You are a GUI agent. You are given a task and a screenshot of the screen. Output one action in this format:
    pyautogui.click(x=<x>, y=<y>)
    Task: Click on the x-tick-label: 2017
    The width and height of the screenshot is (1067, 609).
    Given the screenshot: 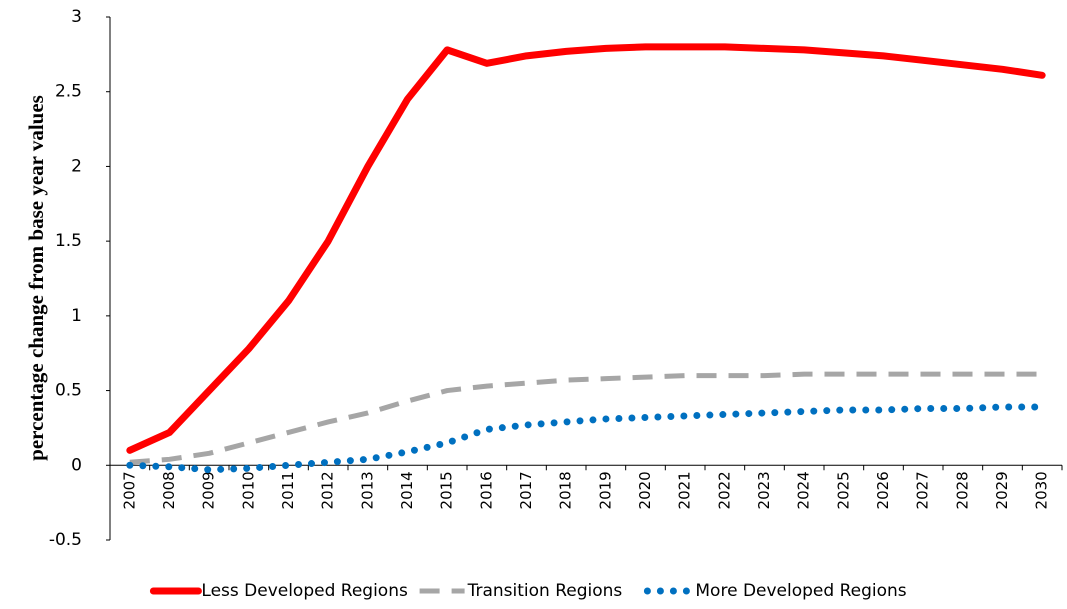 What is the action you would take?
    pyautogui.click(x=526, y=490)
    